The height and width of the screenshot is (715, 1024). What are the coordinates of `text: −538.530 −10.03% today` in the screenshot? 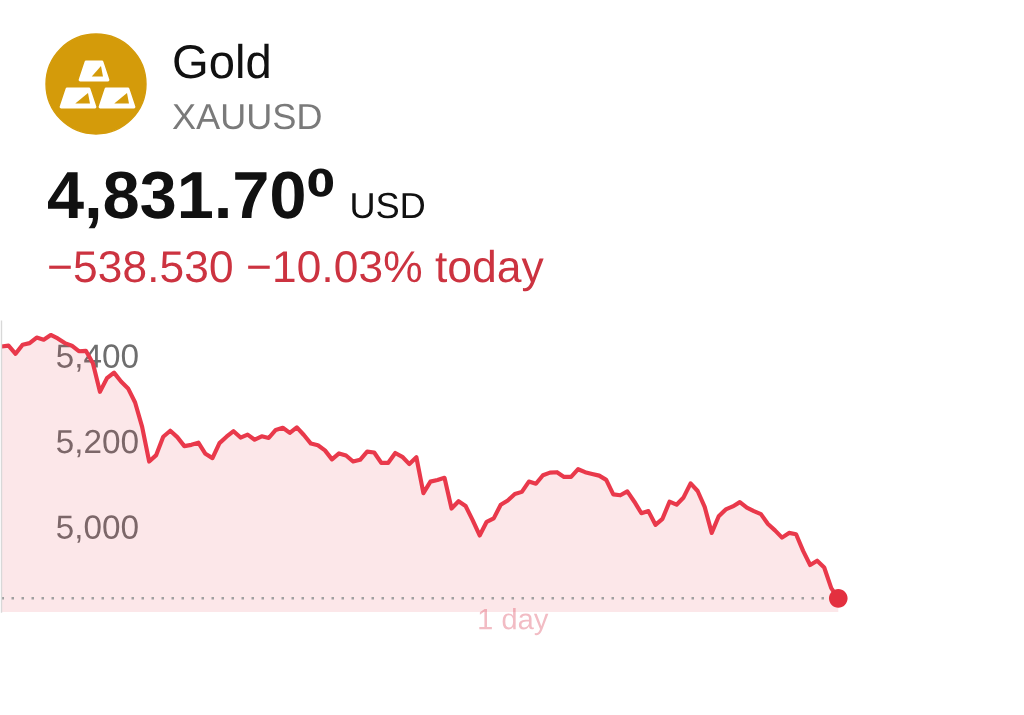 It's located at (296, 270).